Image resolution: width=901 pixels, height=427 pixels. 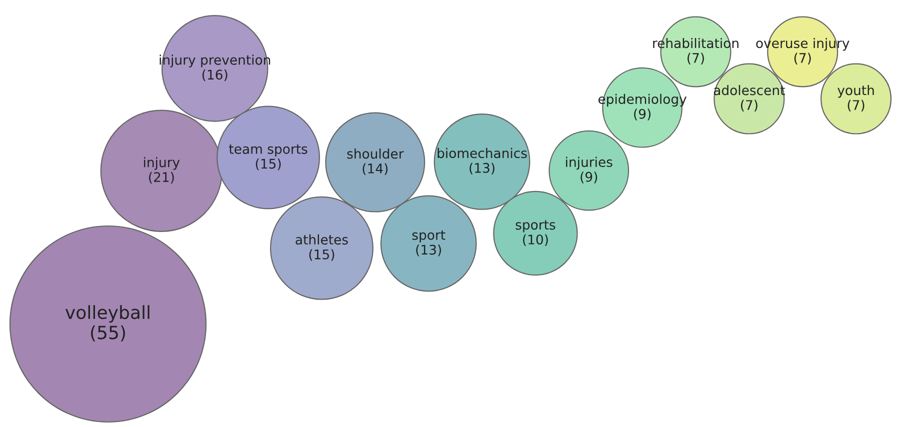 I want to click on category-label: youth, so click(x=856, y=91).